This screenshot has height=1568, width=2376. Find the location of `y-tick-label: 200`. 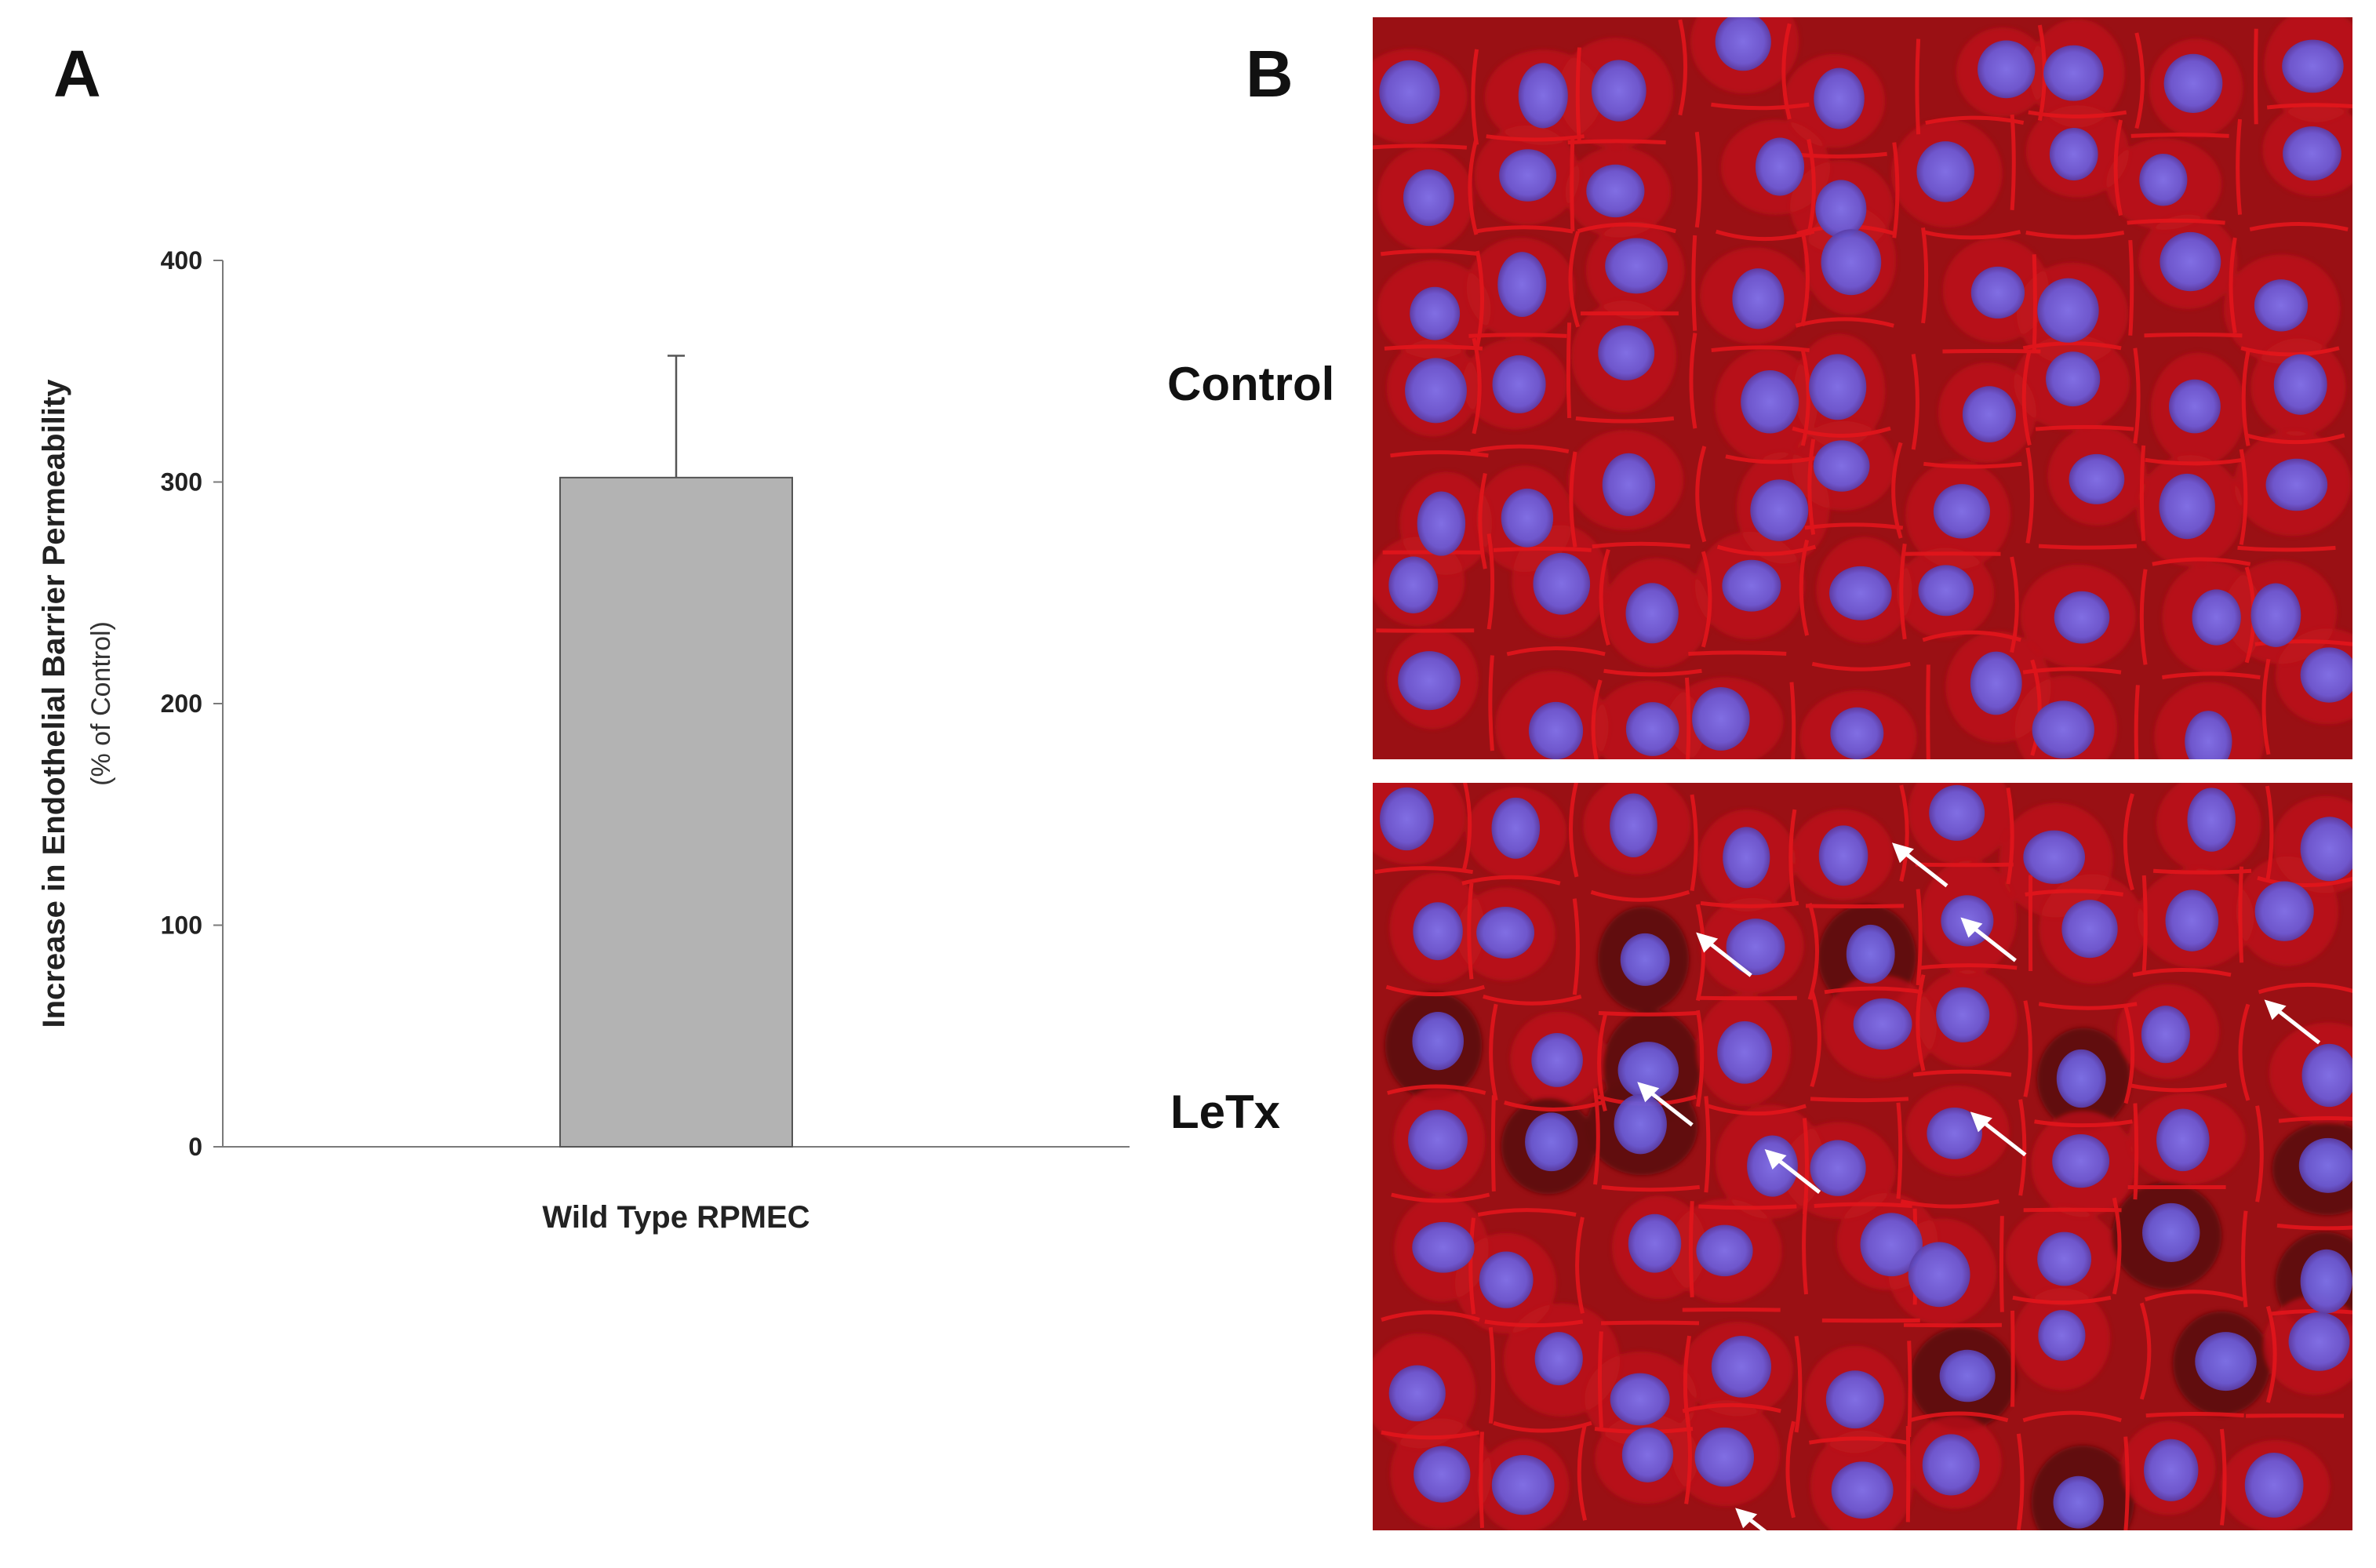

y-tick-label: 200 is located at coordinates (182, 703).